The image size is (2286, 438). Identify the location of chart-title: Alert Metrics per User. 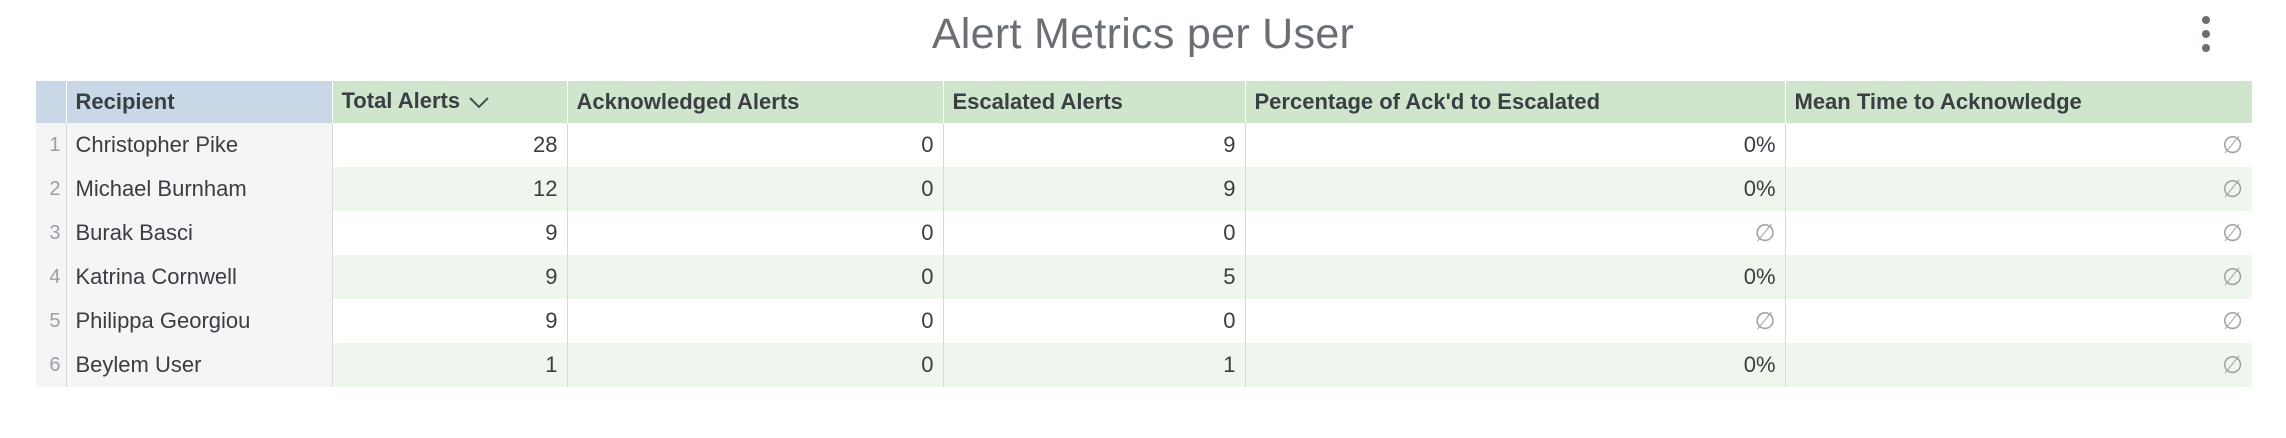
(1143, 34).